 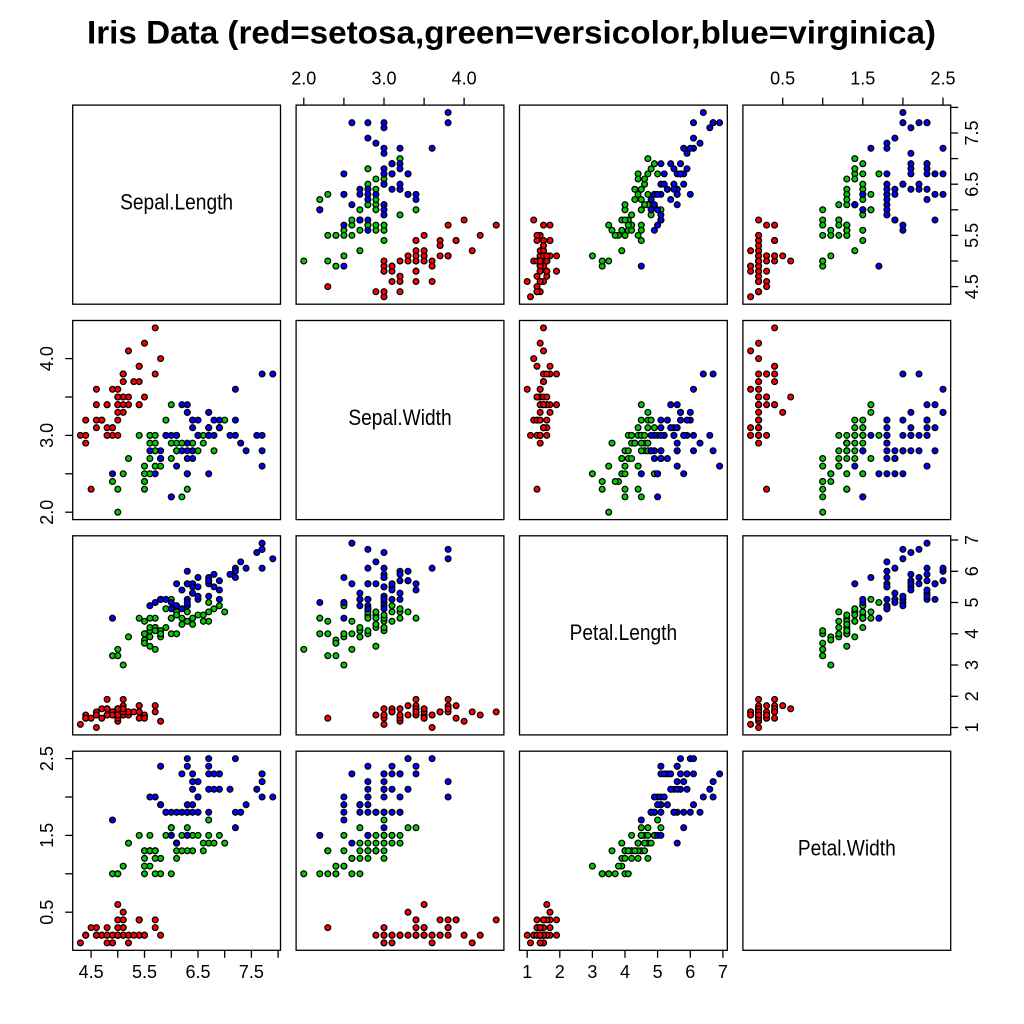 I want to click on svg-text: Petal.Length, so click(x=624, y=632).